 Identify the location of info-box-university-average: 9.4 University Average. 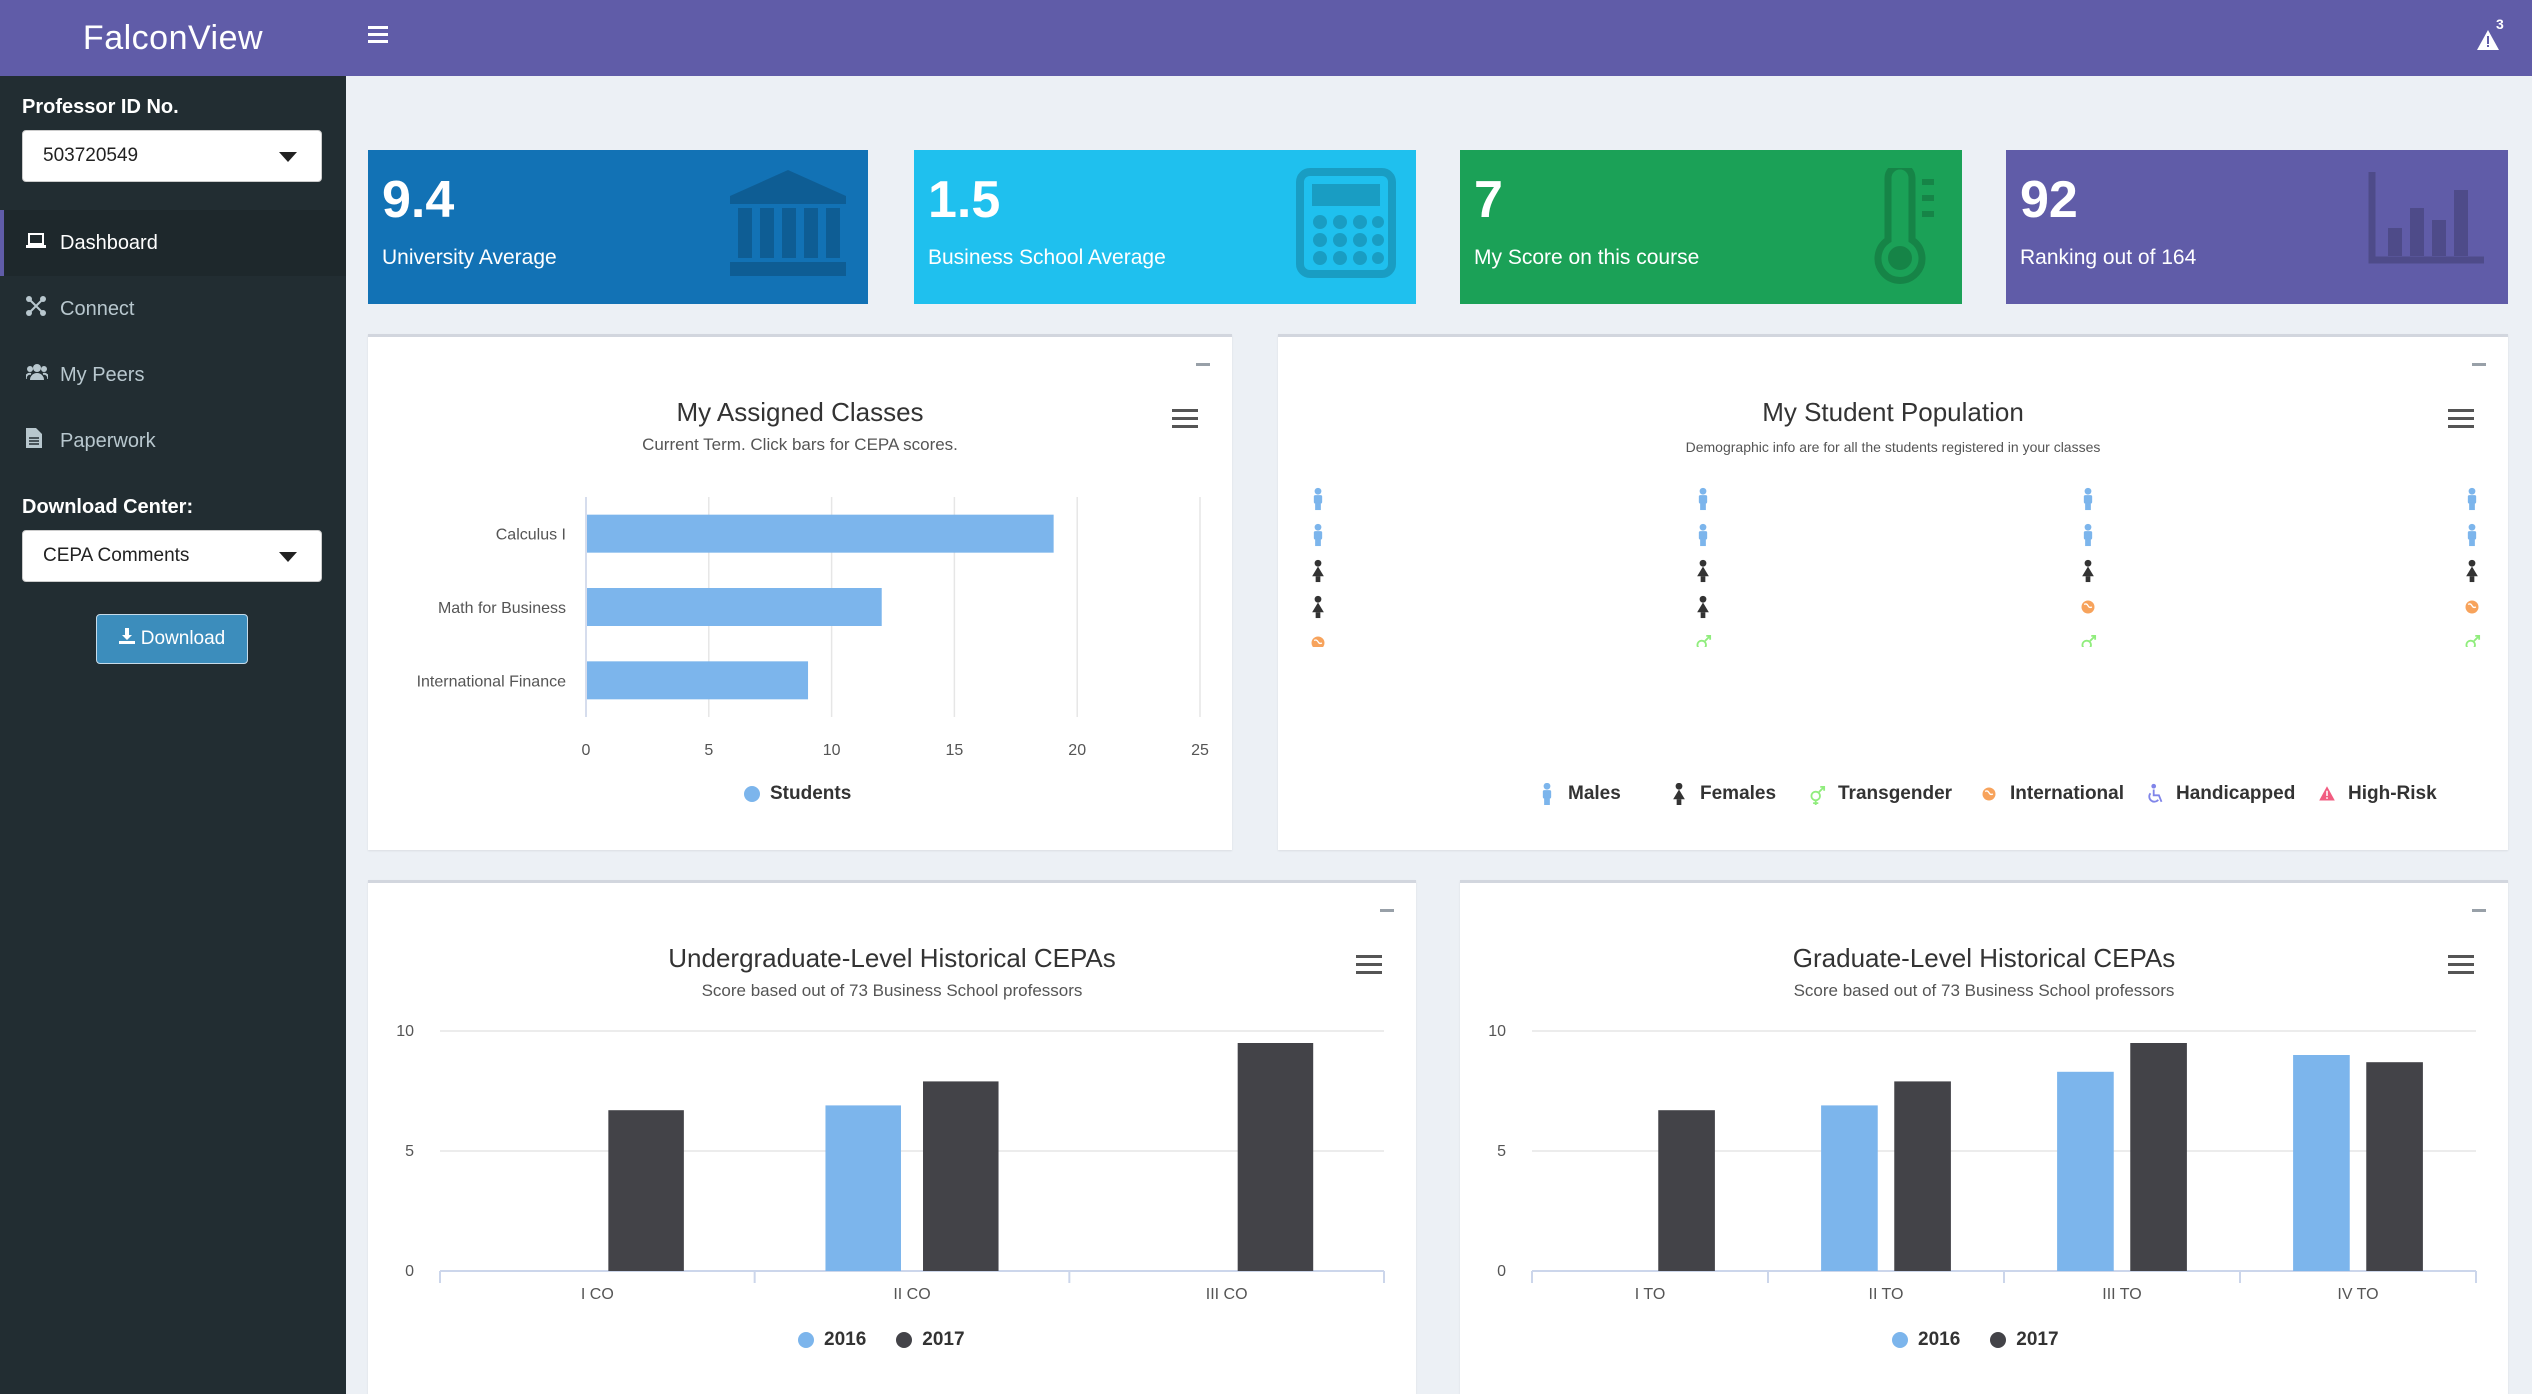
(618, 227).